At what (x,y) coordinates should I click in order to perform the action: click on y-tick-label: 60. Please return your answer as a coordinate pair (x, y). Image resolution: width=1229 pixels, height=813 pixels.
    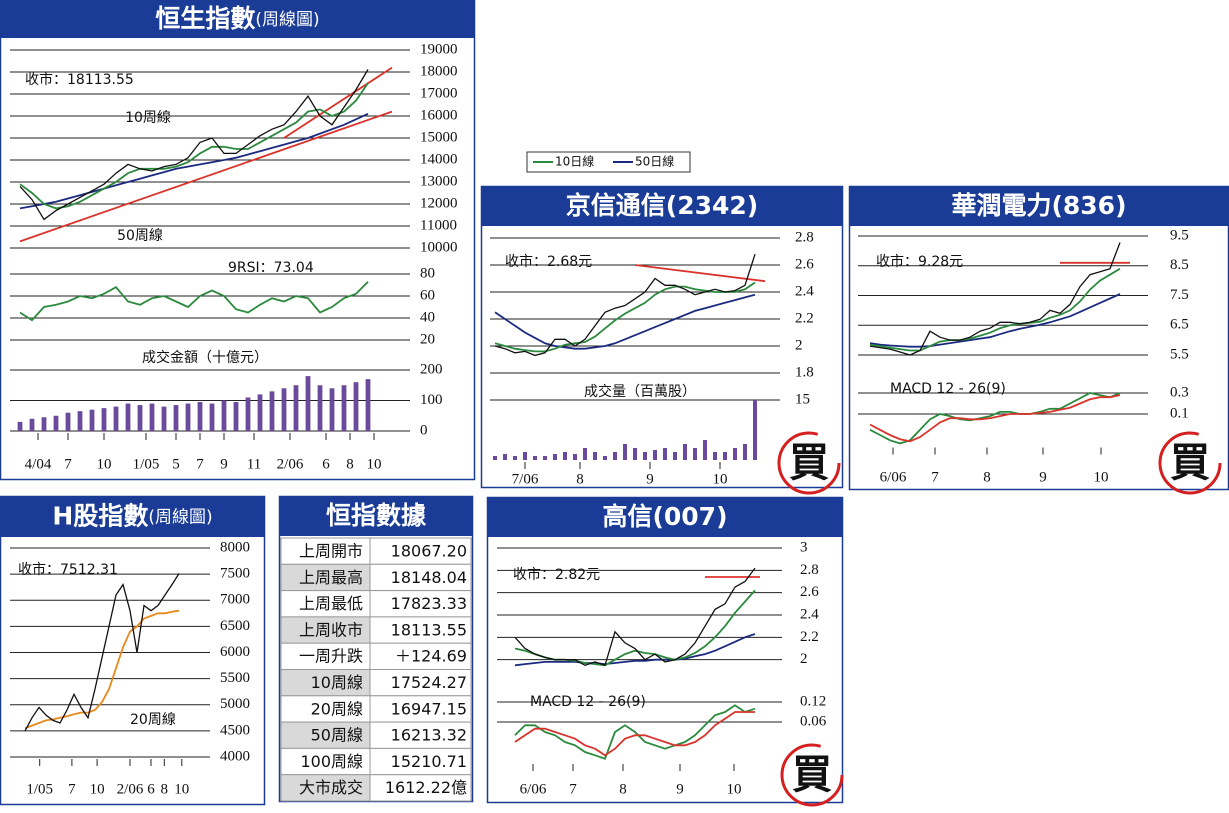
    Looking at the image, I should click on (427, 295).